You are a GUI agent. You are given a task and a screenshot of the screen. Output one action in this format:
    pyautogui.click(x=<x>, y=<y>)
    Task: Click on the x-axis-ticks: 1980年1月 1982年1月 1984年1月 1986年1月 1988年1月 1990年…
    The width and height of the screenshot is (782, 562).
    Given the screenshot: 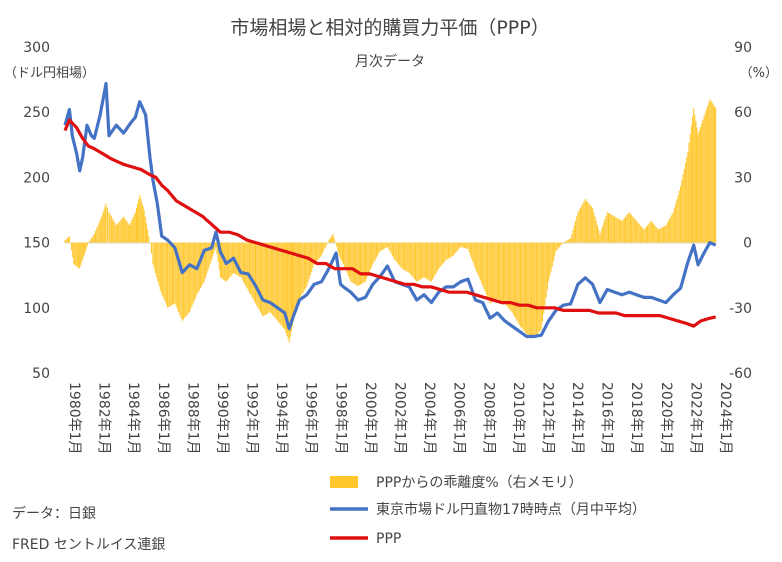 What is the action you would take?
    pyautogui.click(x=399, y=418)
    